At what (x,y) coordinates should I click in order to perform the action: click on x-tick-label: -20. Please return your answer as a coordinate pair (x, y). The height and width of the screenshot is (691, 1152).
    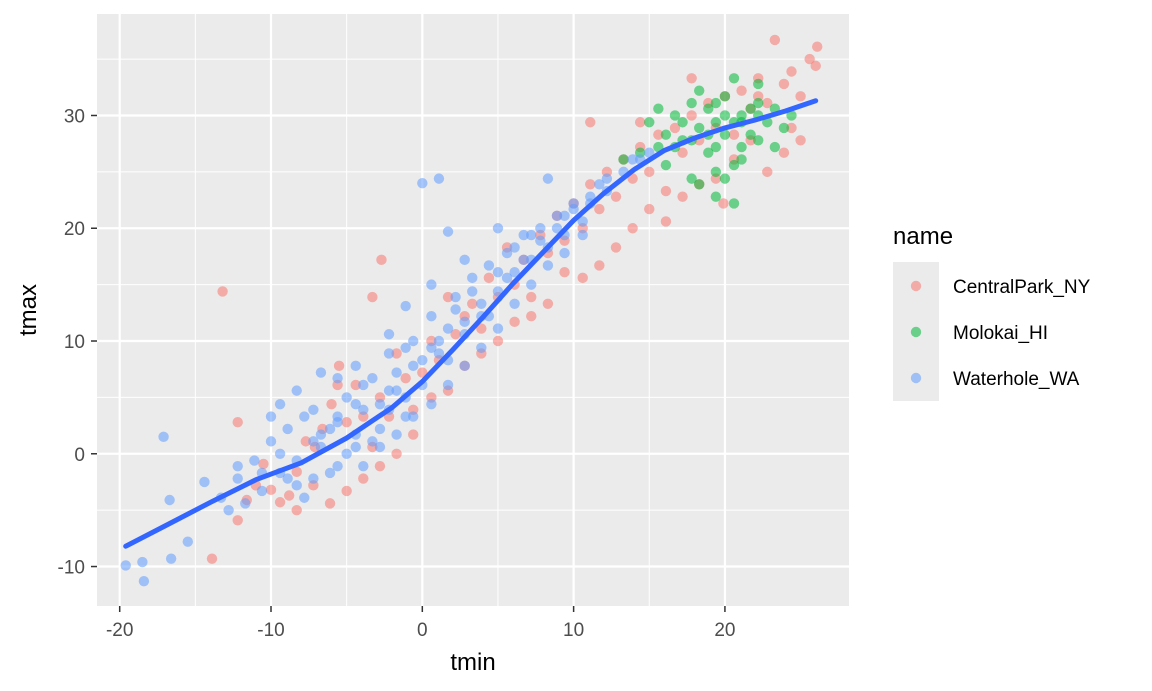
    Looking at the image, I should click on (119, 630).